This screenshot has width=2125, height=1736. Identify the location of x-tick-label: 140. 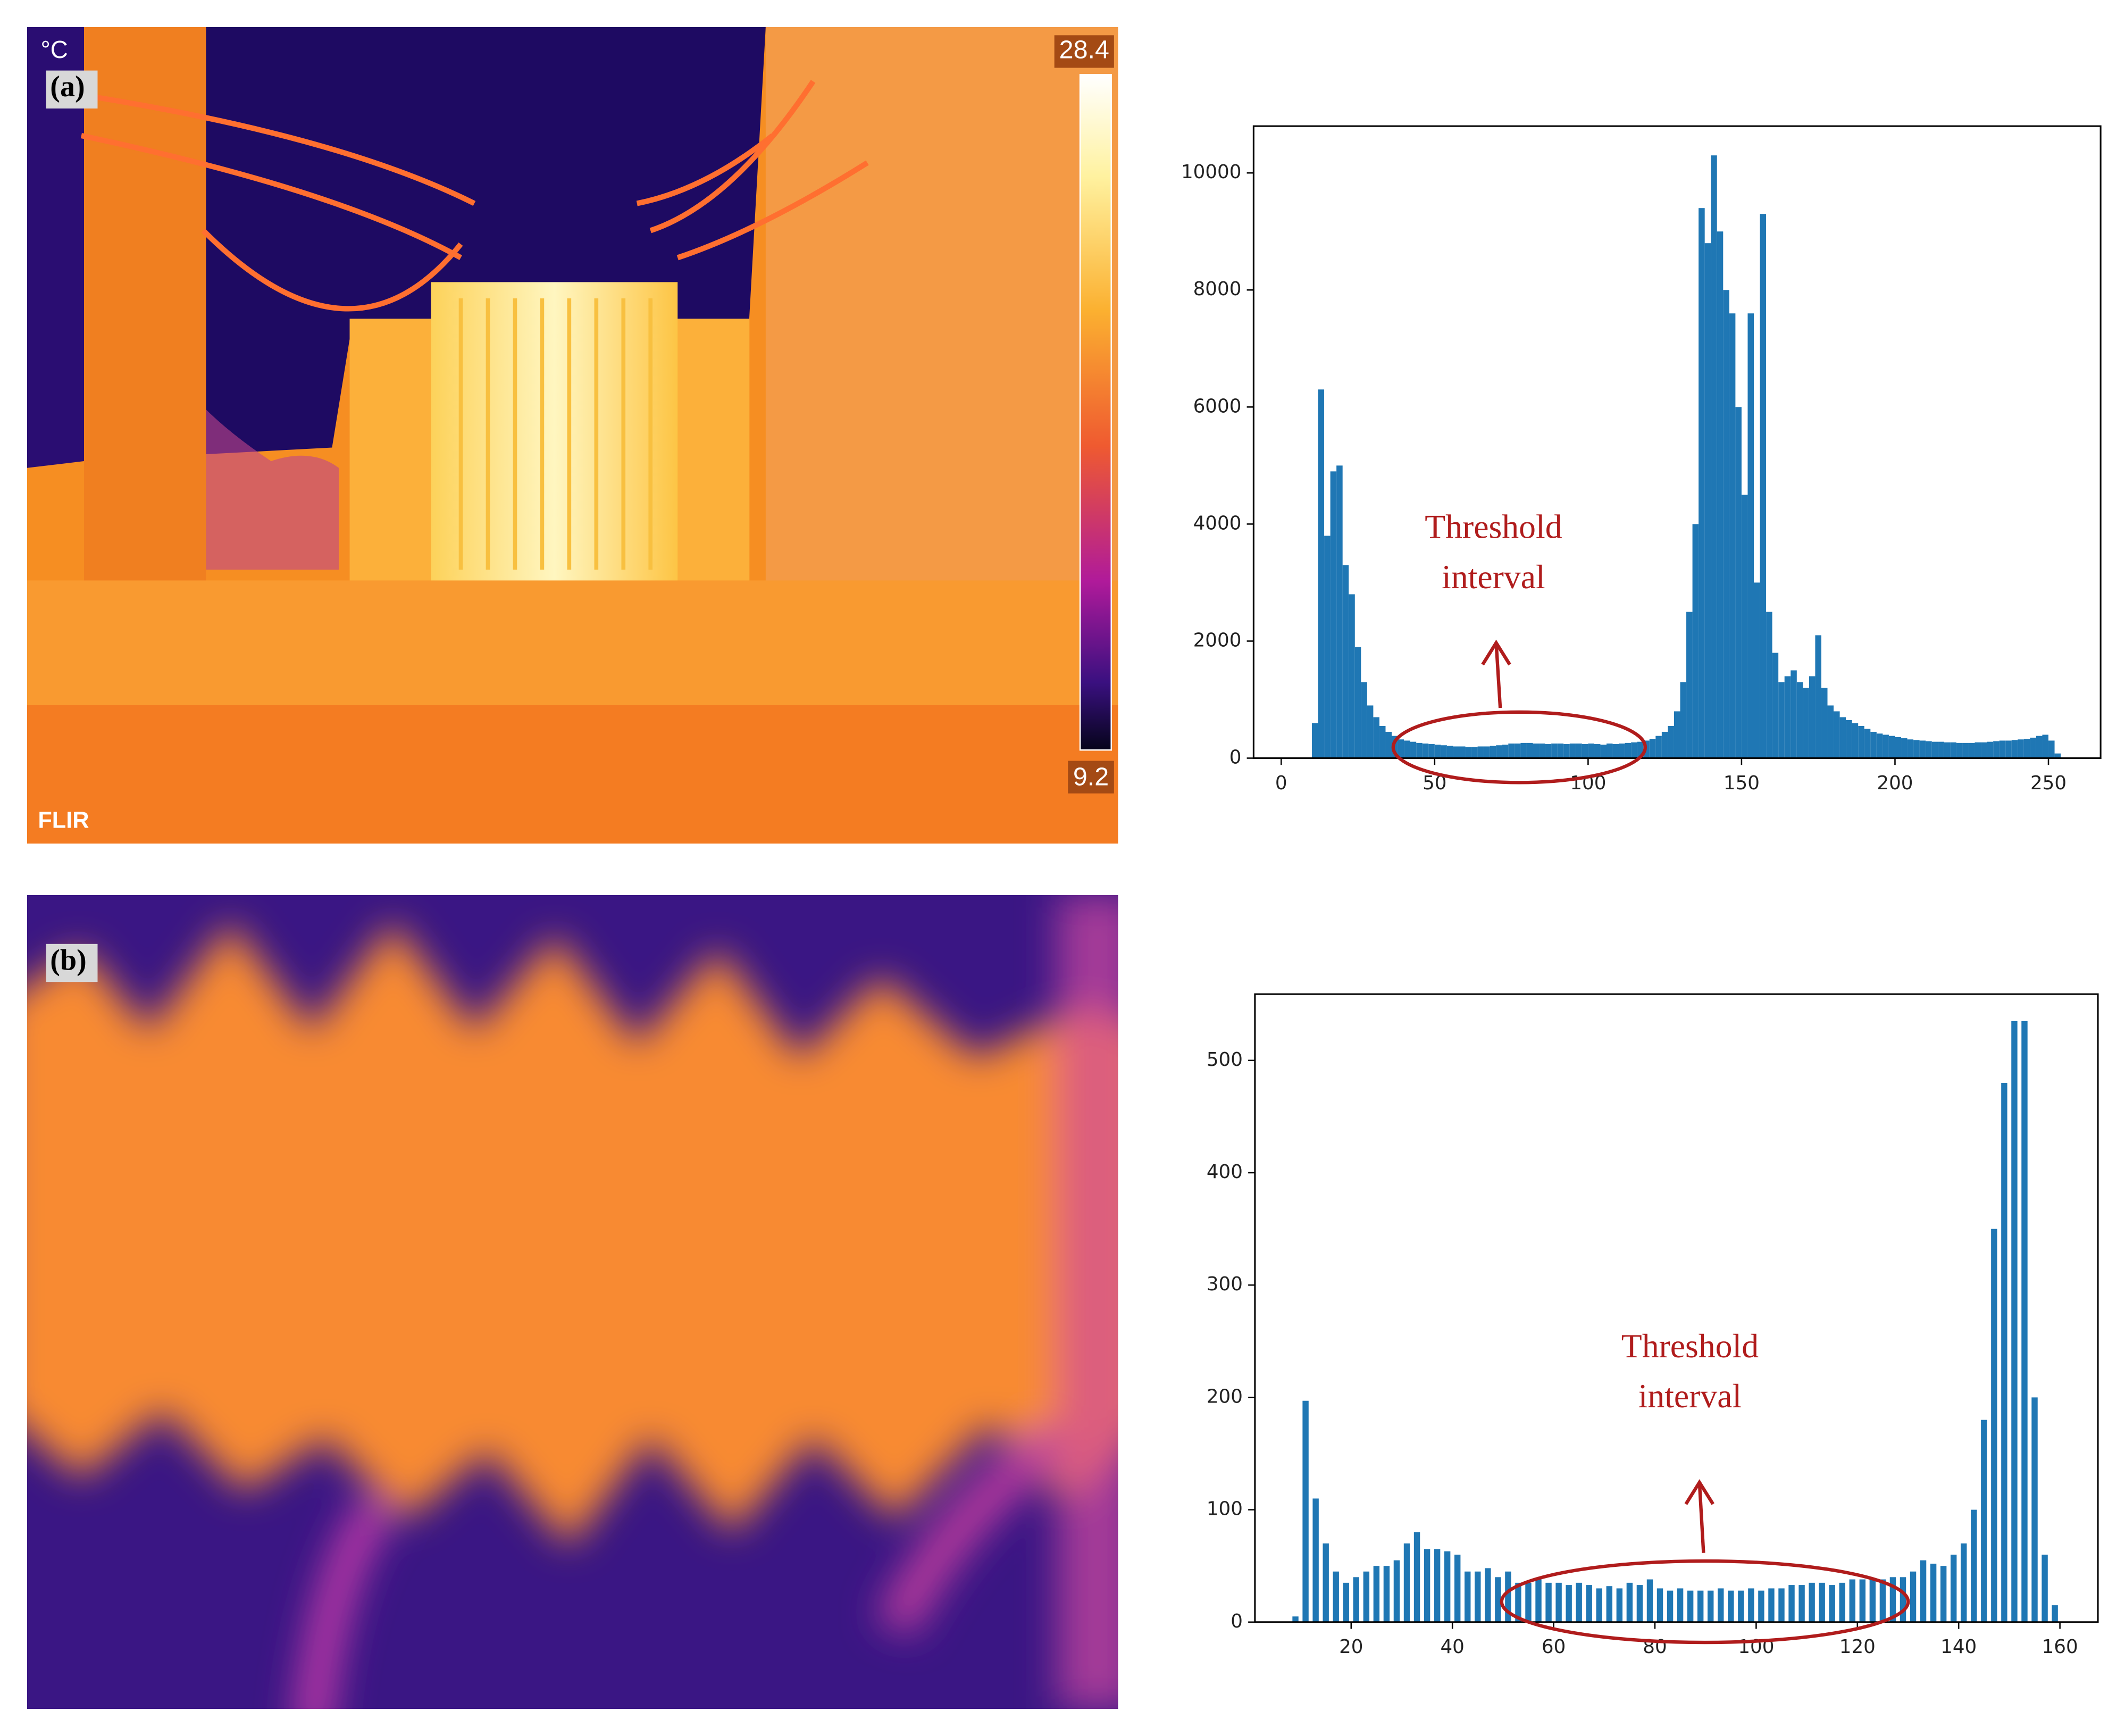
(1959, 1647).